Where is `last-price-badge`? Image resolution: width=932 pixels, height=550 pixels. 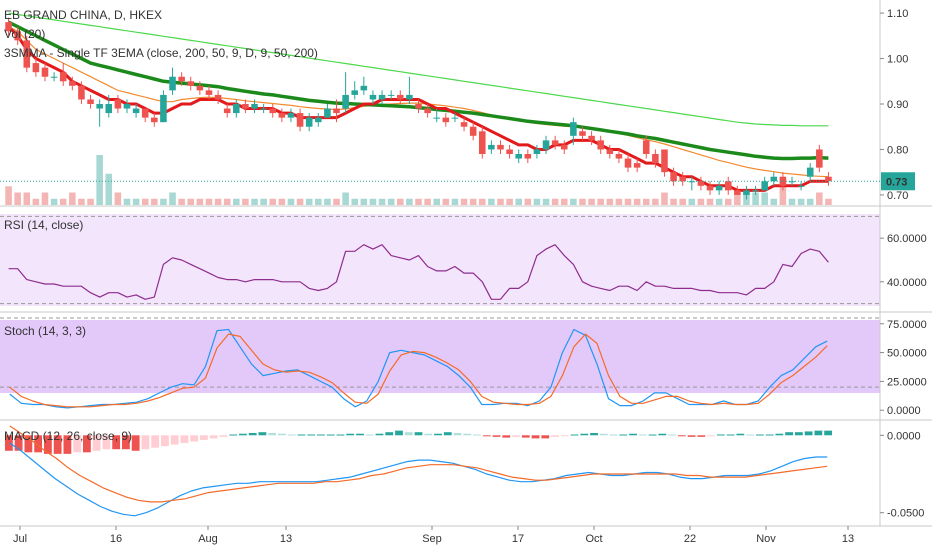 last-price-badge is located at coordinates (898, 181).